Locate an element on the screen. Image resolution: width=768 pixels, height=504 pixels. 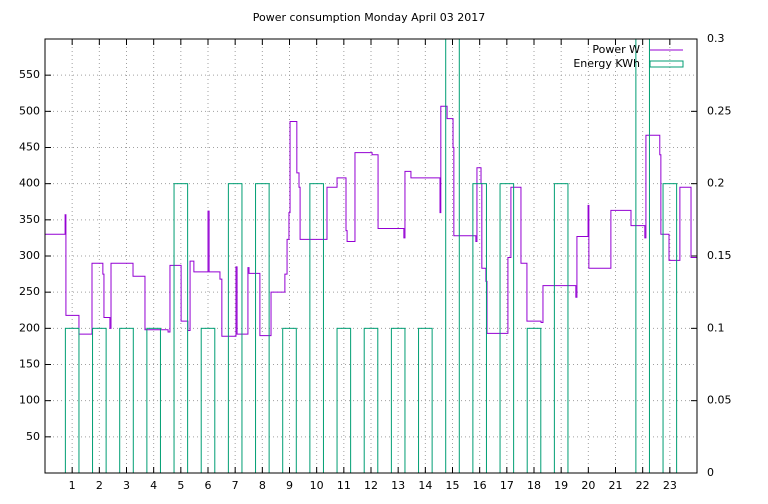
x-tick-label: 10 is located at coordinates (317, 485).